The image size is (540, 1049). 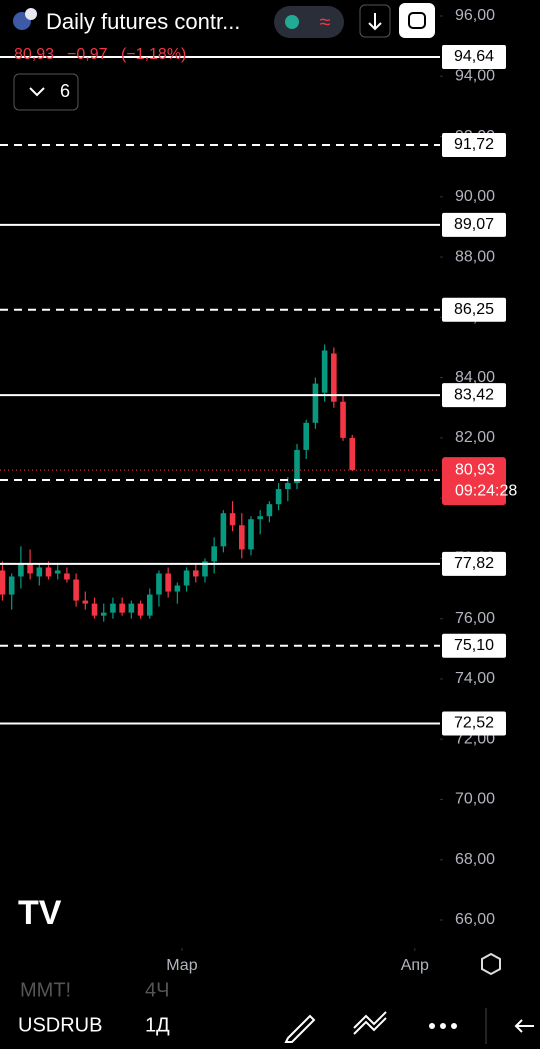 I want to click on level-label: 91,72, so click(x=474, y=144).